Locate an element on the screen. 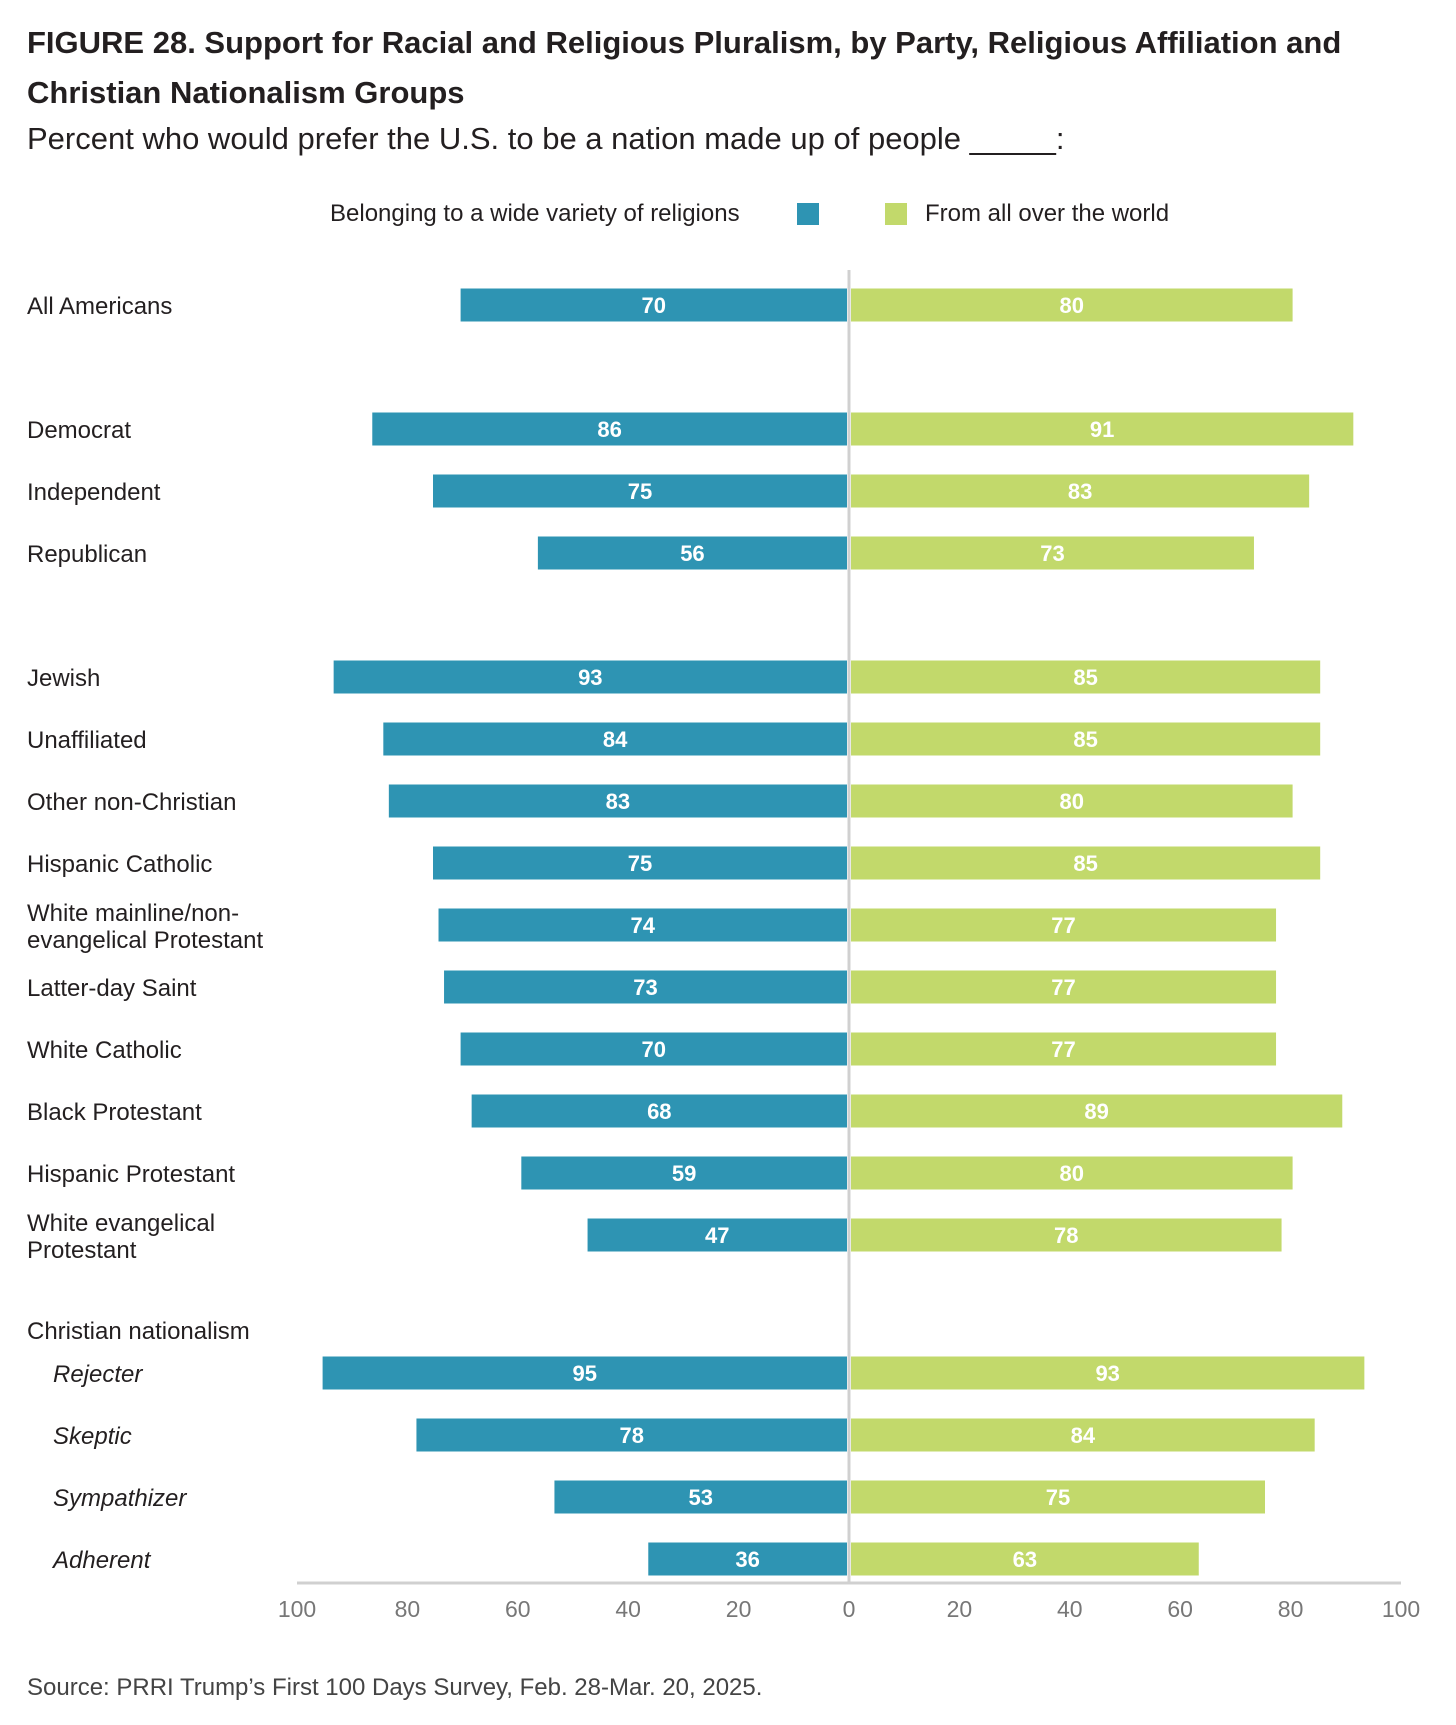 This screenshot has width=1456, height=1725. value-label-religions: 73 is located at coordinates (645, 987).